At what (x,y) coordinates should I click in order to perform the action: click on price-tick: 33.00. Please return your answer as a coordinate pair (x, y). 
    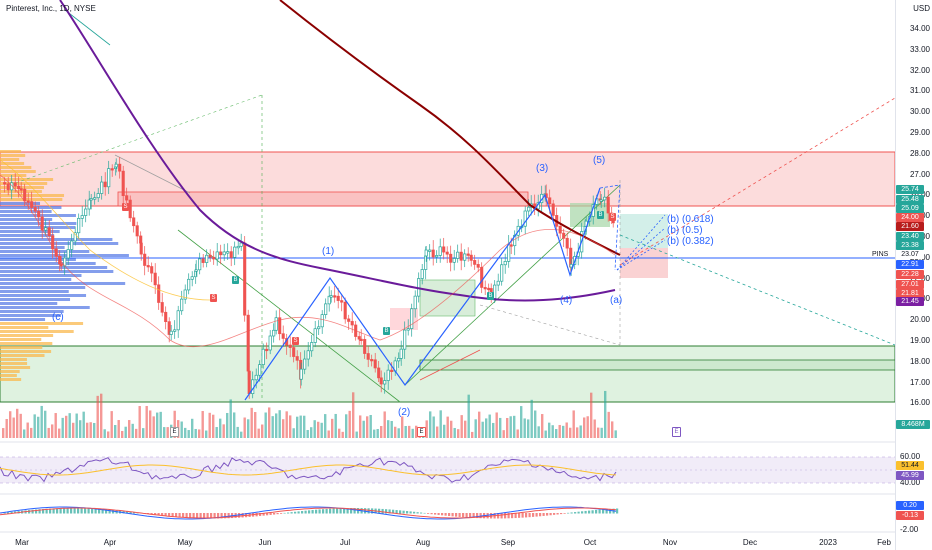
    Looking at the image, I should click on (919, 49).